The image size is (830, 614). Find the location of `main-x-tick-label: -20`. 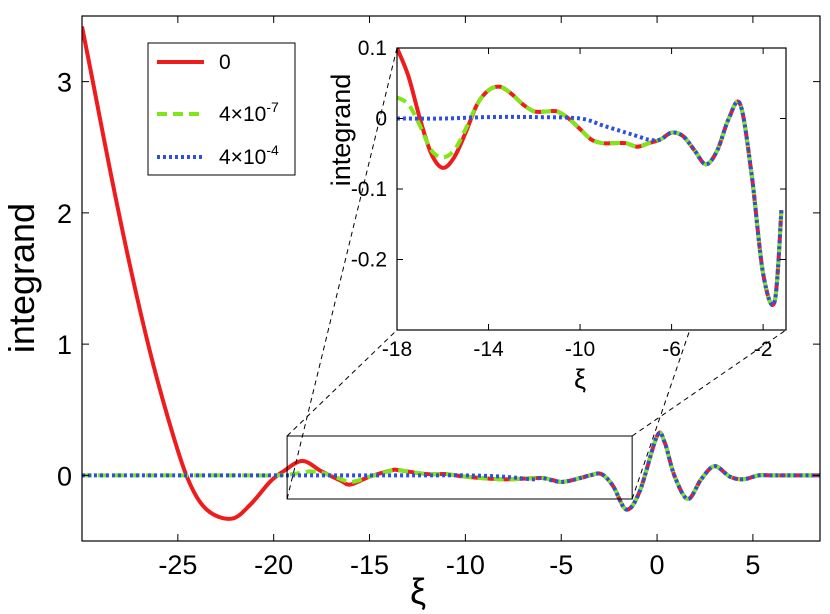

main-x-tick-label: -20 is located at coordinates (273, 565).